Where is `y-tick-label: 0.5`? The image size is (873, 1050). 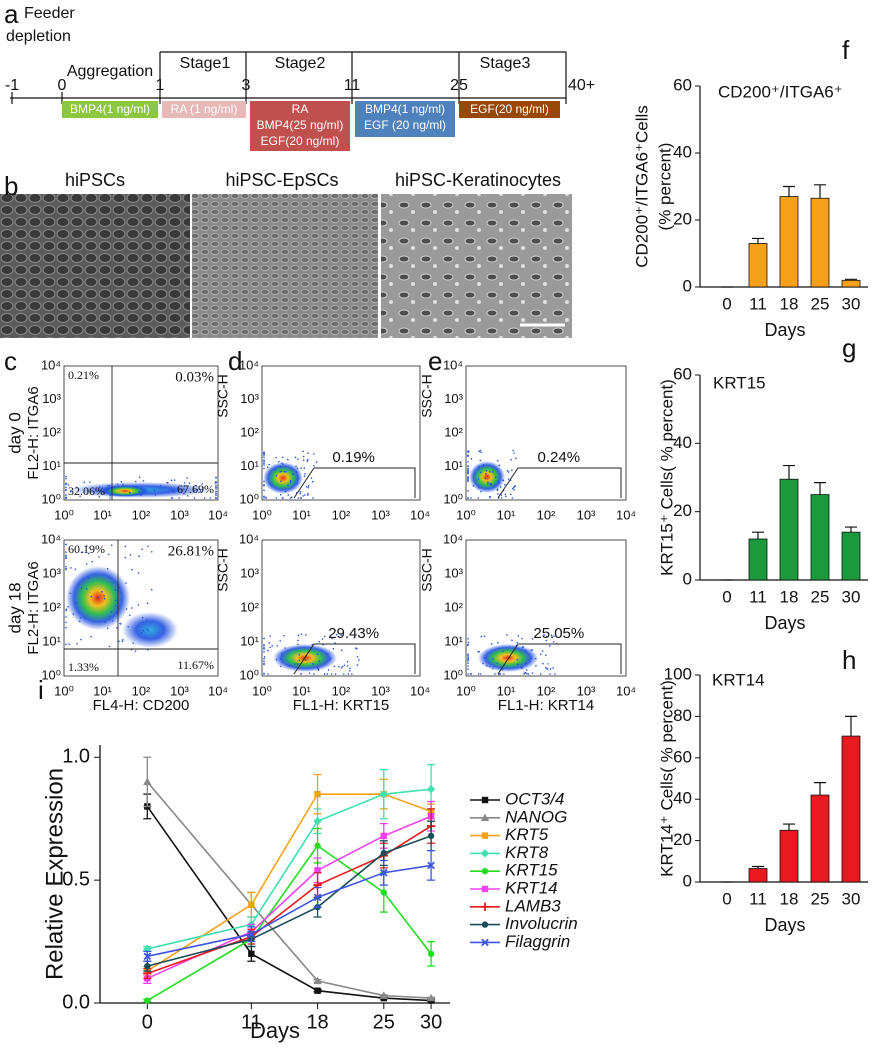
y-tick-label: 0.5 is located at coordinates (76, 879).